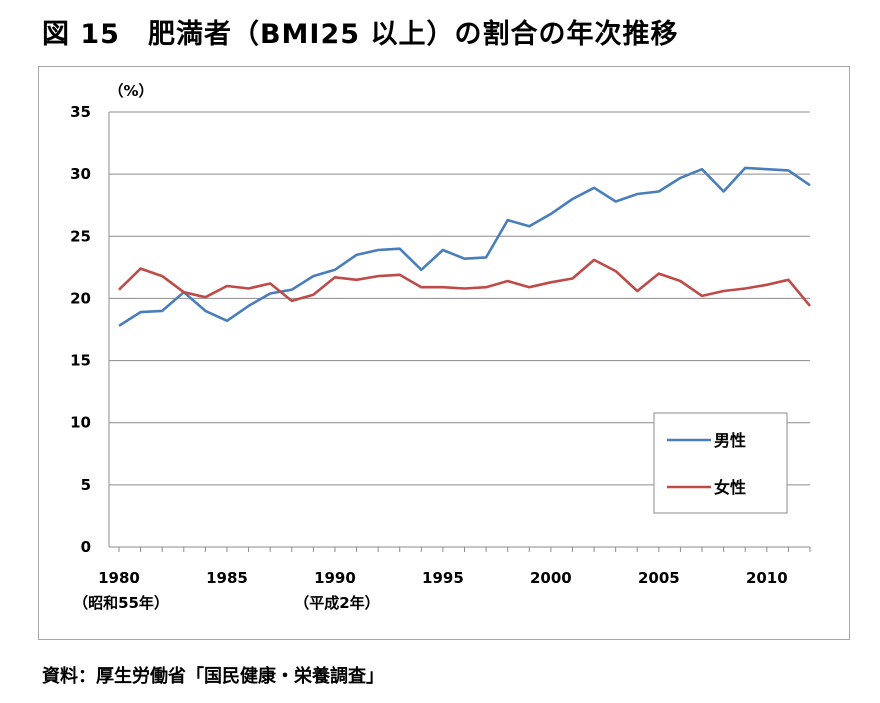 The height and width of the screenshot is (703, 880). I want to click on x-tick-label: 2010, so click(767, 578).